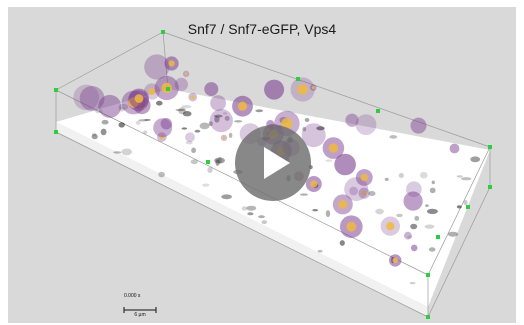  What do you see at coordinates (273, 163) in the screenshot?
I see `play-icon` at bounding box center [273, 163].